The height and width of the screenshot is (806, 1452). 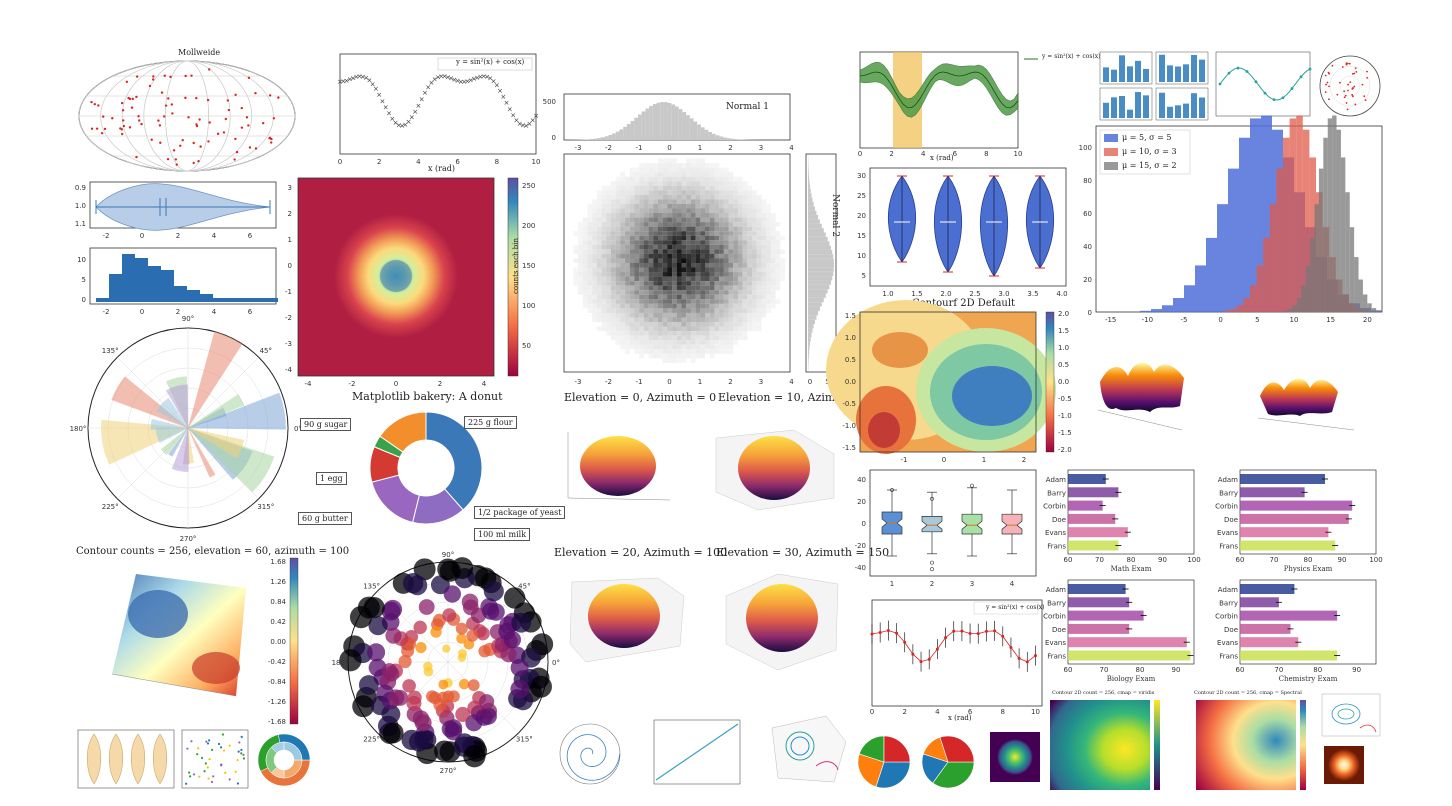 What do you see at coordinates (791, 382) in the screenshot?
I see `tick-label: 4` at bounding box center [791, 382].